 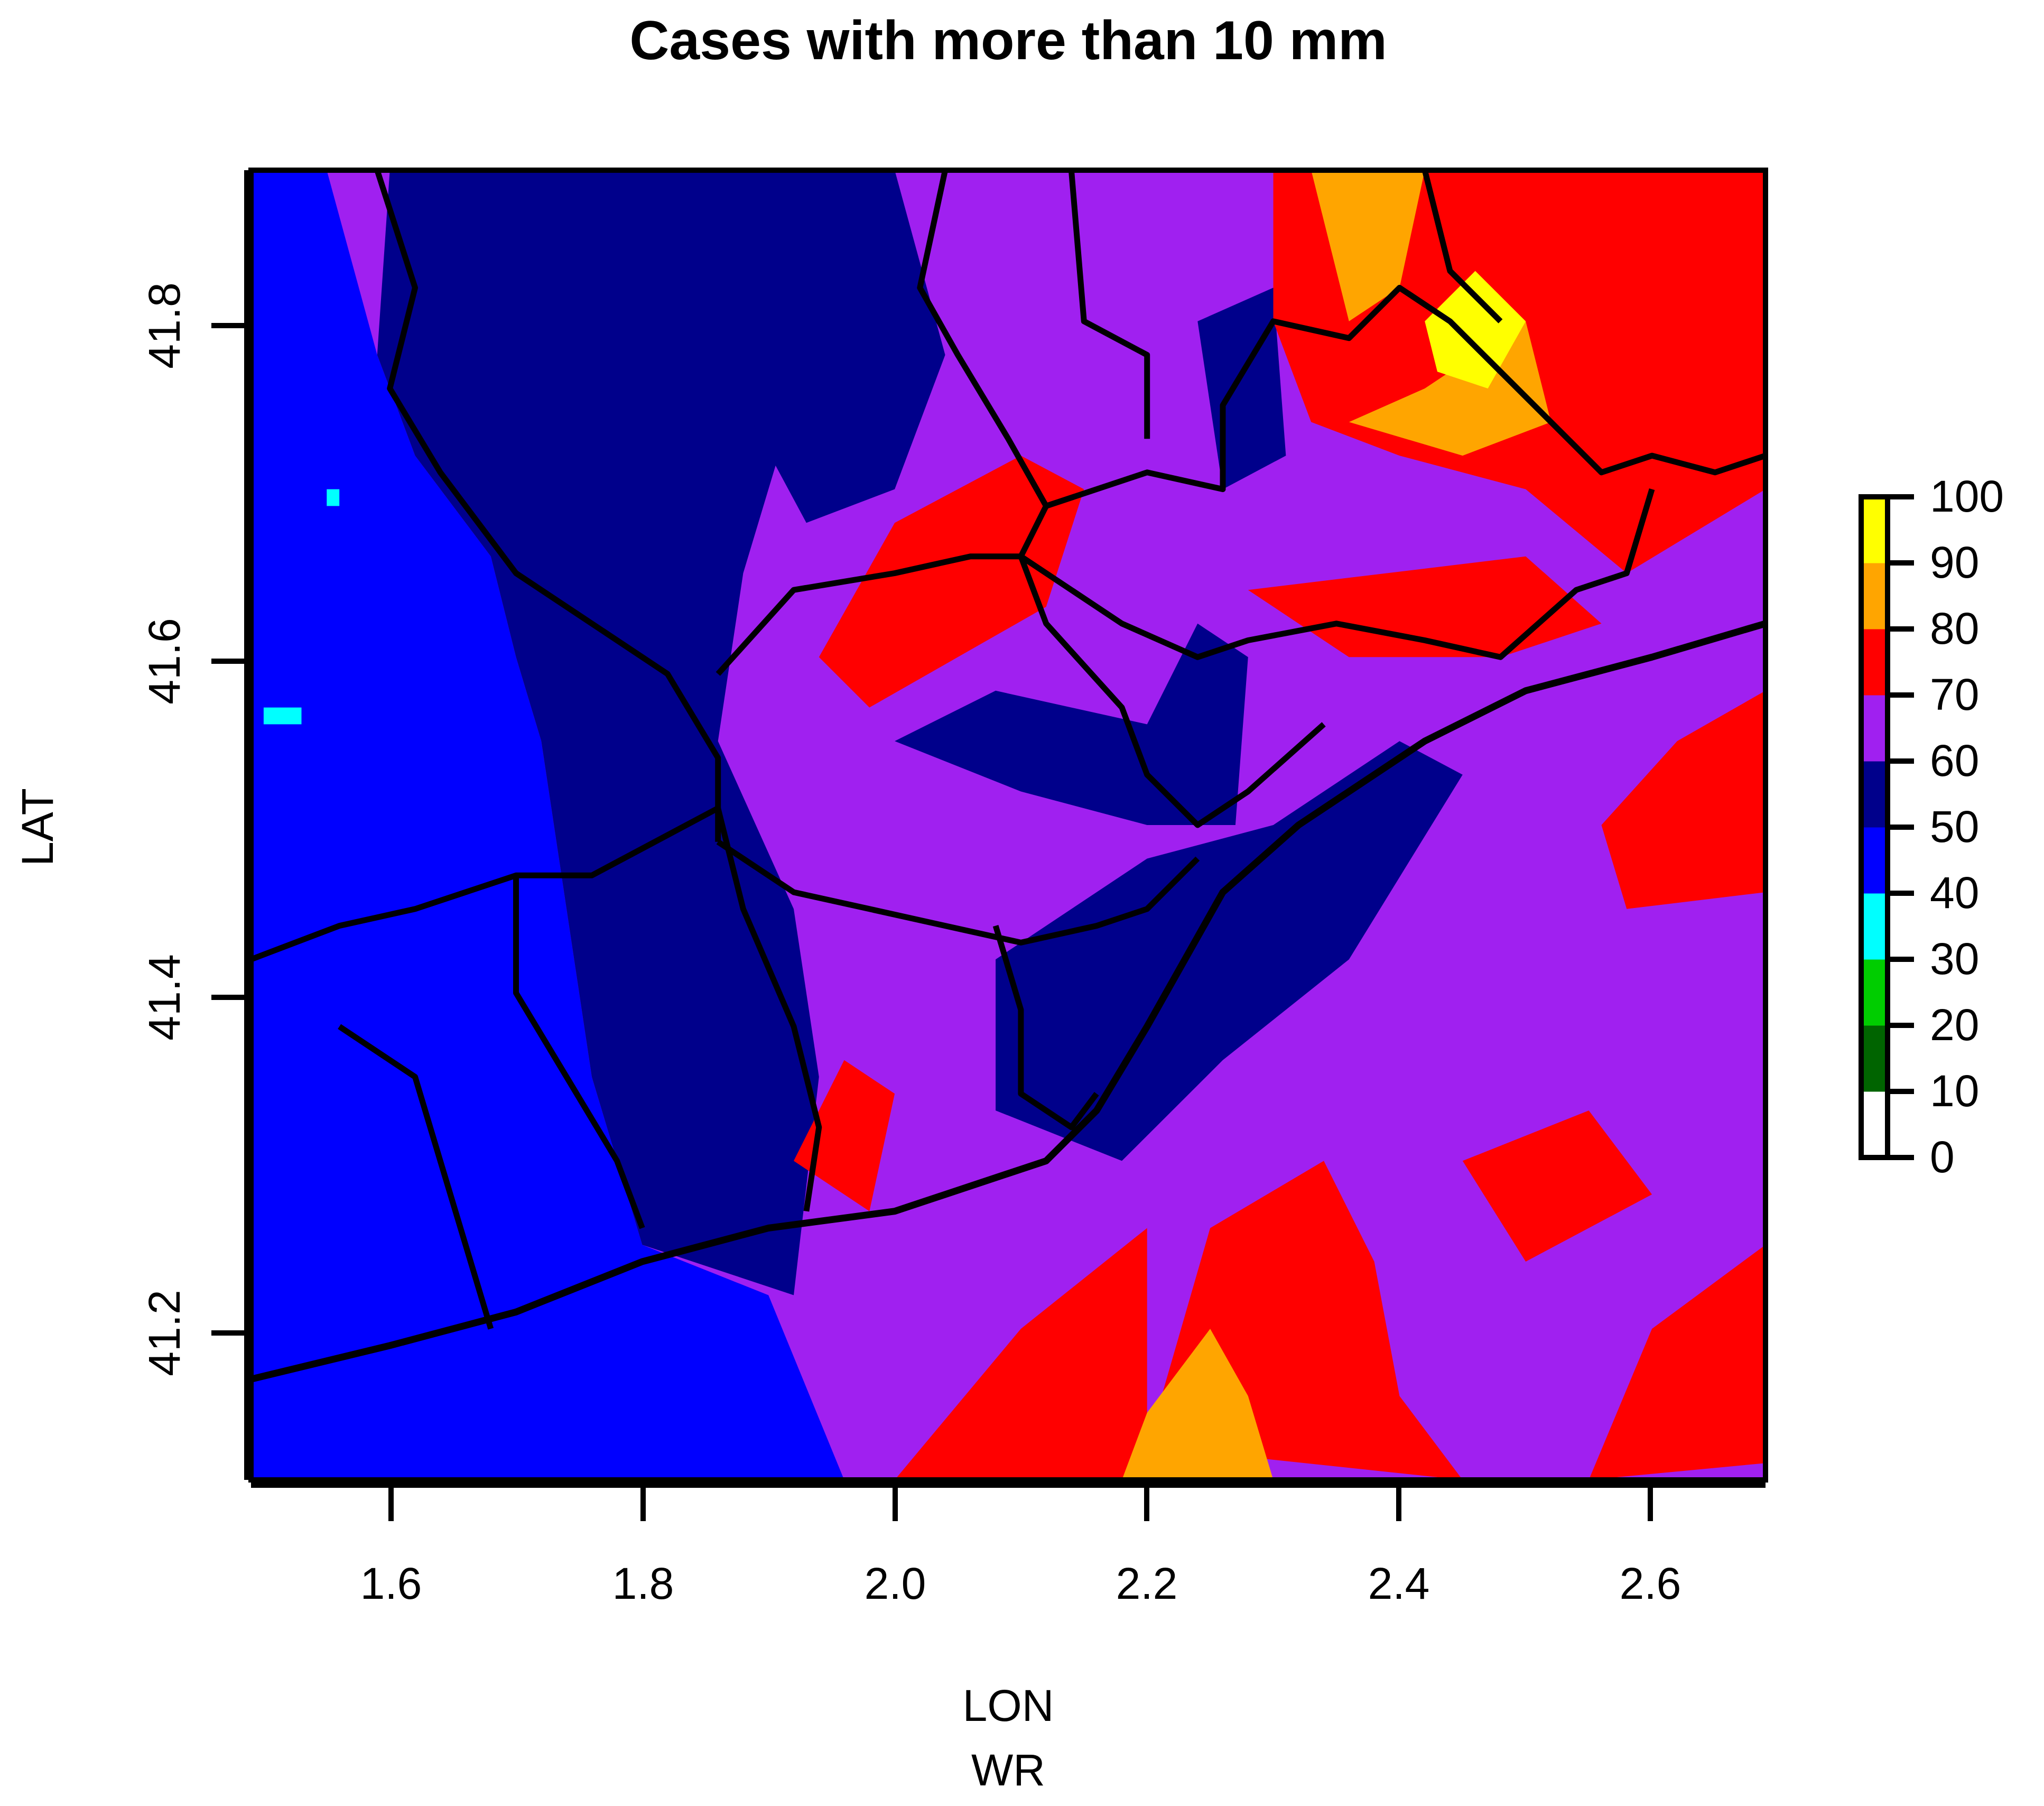 What do you see at coordinates (1954, 628) in the screenshot?
I see `colorbar-tick-label: 80` at bounding box center [1954, 628].